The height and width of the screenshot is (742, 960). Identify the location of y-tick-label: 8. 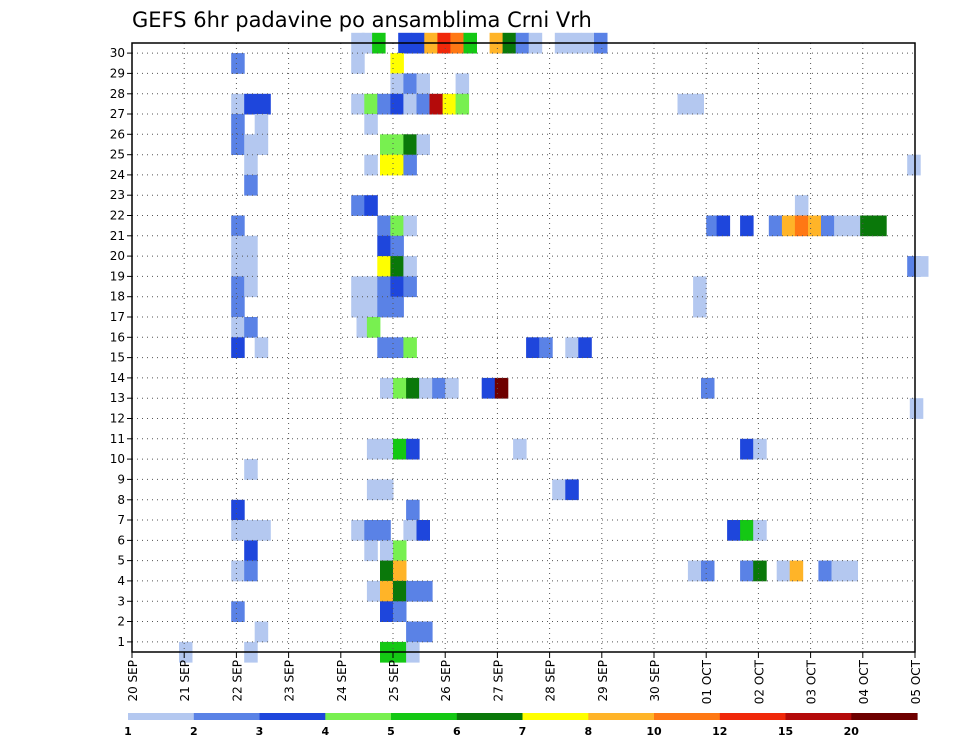
(121, 500).